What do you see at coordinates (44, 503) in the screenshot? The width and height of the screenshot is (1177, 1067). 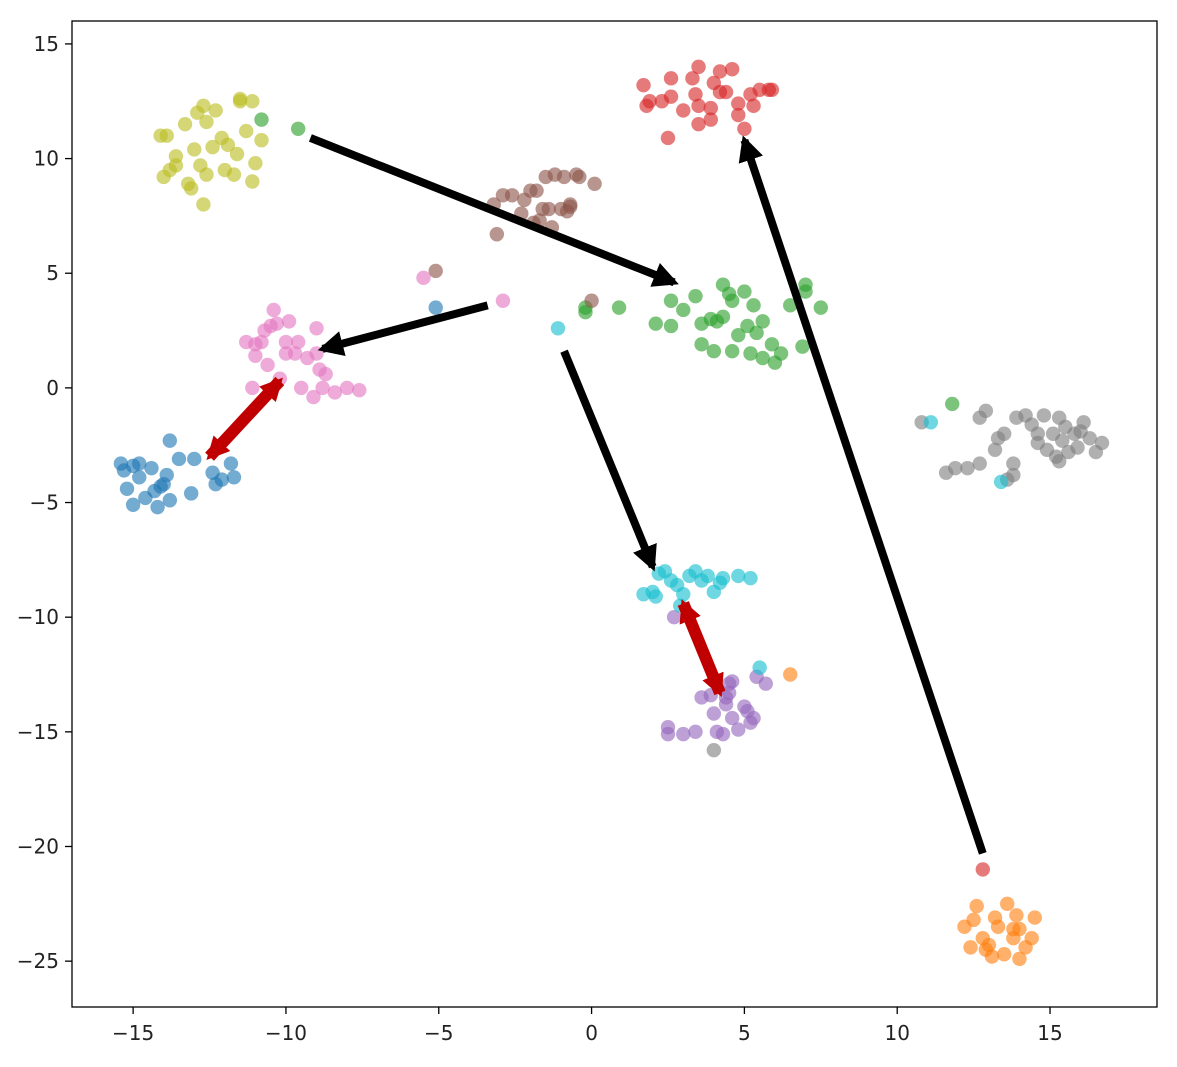 I see `y-tick-label: −5` at bounding box center [44, 503].